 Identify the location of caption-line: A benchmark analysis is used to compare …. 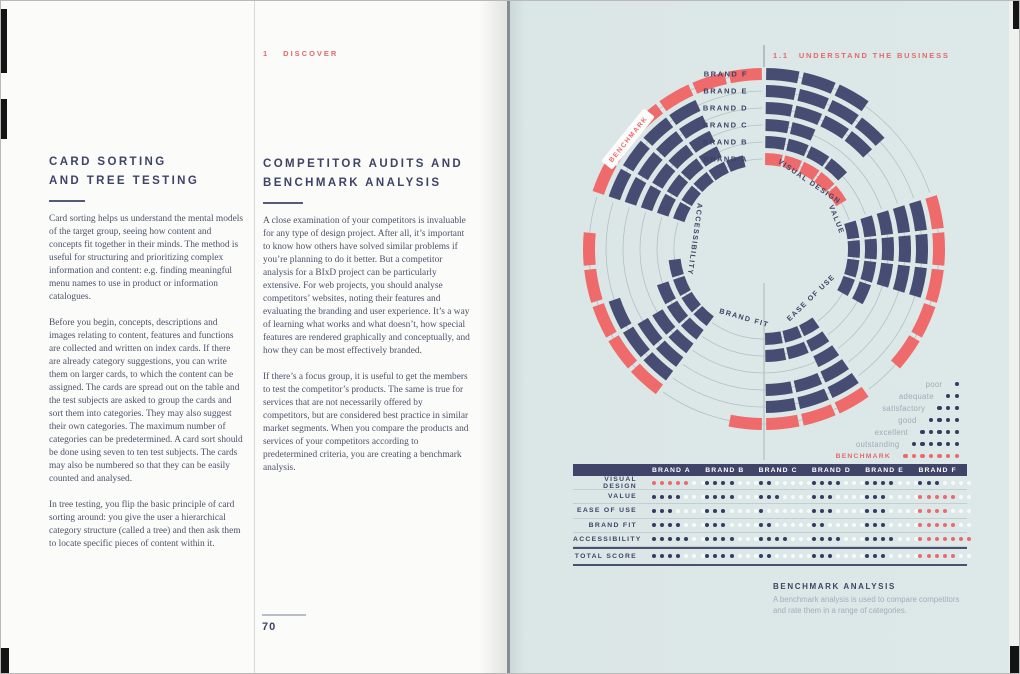
(866, 599).